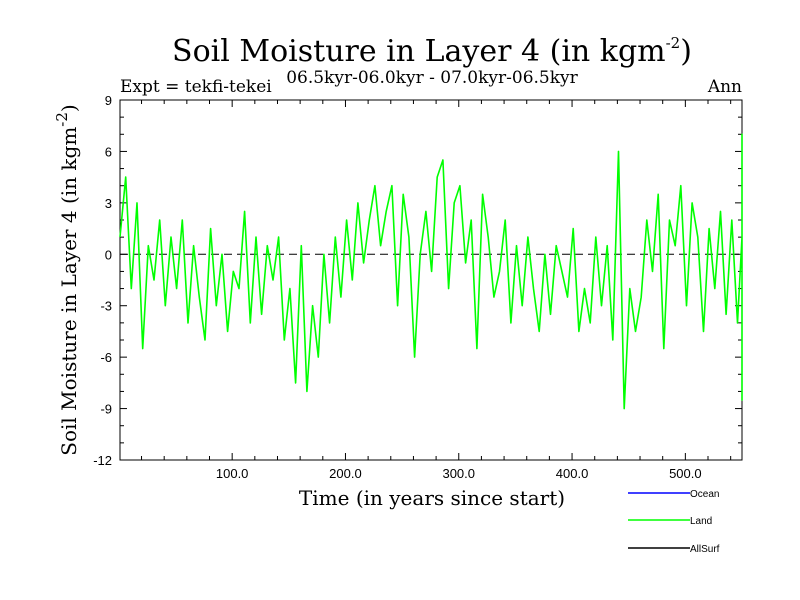 This screenshot has height=600, width=800. Describe the element at coordinates (232, 473) in the screenshot. I see `x-tick-label: 100.0` at that location.